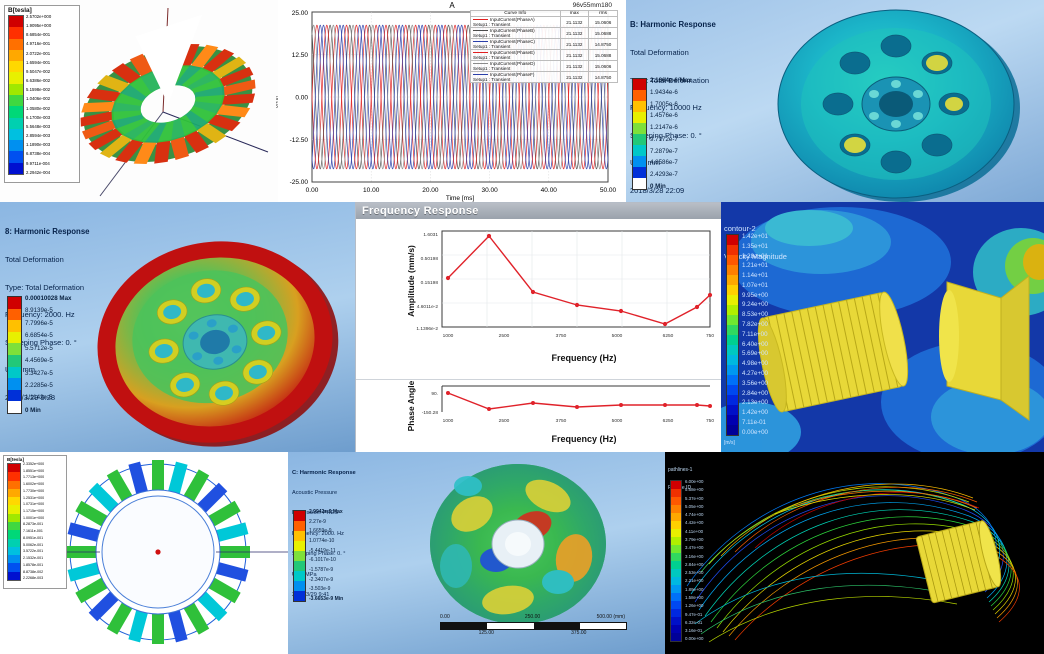 The width and height of the screenshot is (1044, 654). Describe the element at coordinates (430, 413) in the screenshot. I see `svg-text: -150.28` at that location.